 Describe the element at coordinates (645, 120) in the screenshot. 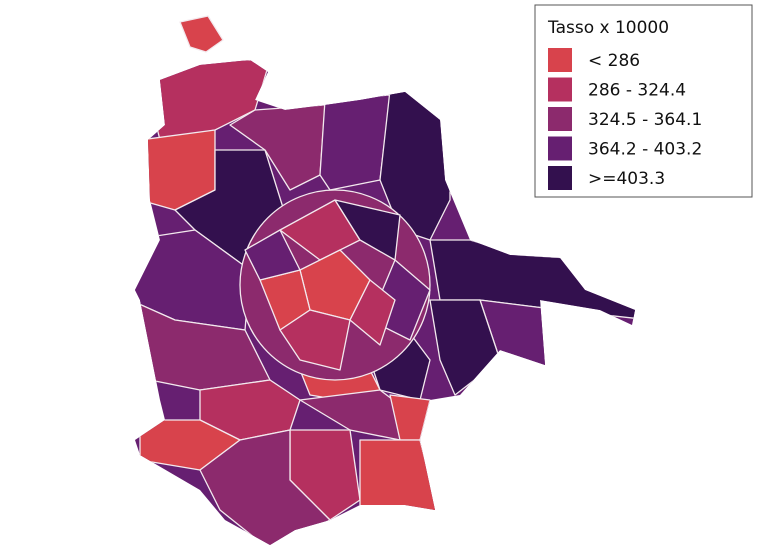

I see `legend-label: 324.5 - 364.1` at that location.